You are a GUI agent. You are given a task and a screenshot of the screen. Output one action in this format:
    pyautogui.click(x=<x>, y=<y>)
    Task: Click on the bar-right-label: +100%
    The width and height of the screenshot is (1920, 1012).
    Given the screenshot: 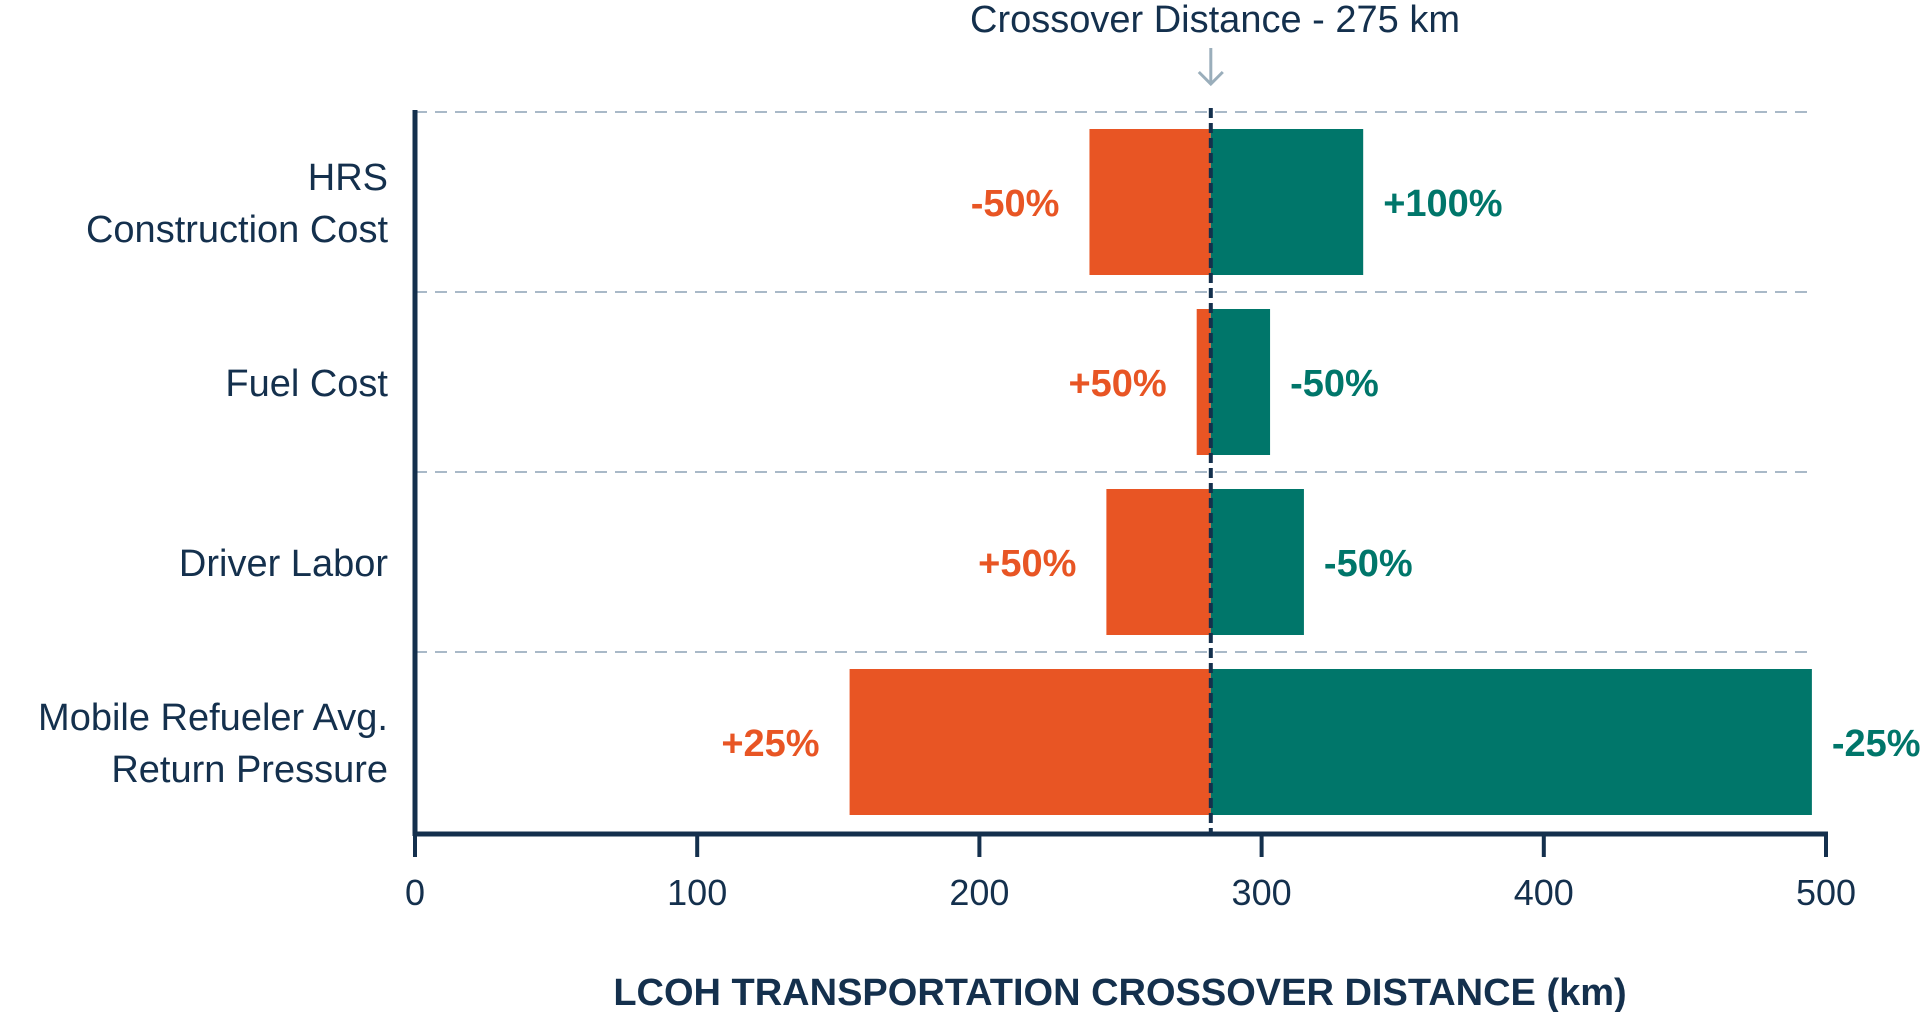 What is the action you would take?
    pyautogui.click(x=1442, y=204)
    